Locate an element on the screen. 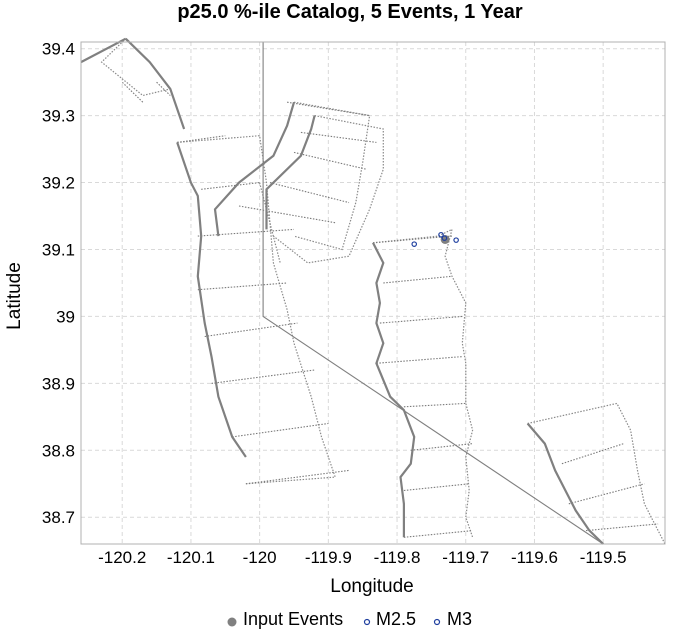 Image resolution: width=700 pixels, height=637 pixels. x-tick-label: -119.8 is located at coordinates (397, 557).